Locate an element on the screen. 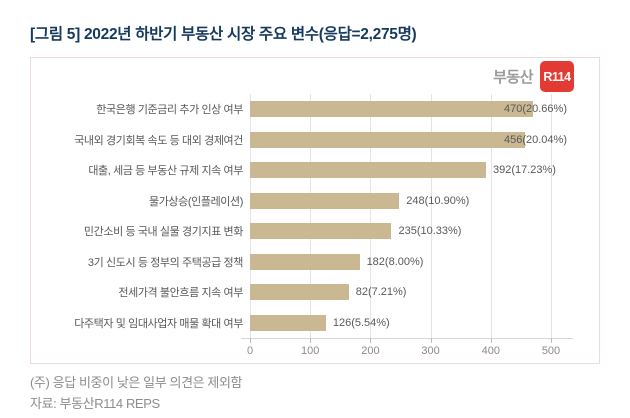  brand-logo-text: 부동산 is located at coordinates (513, 77).